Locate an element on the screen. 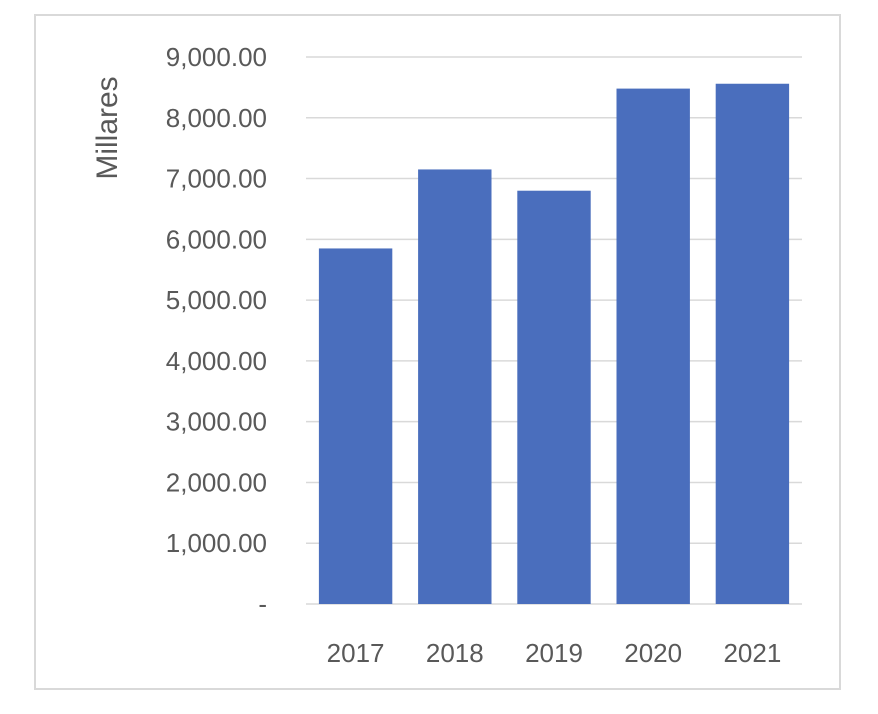  y-tick-label: 7,000.00 is located at coordinates (216, 179).